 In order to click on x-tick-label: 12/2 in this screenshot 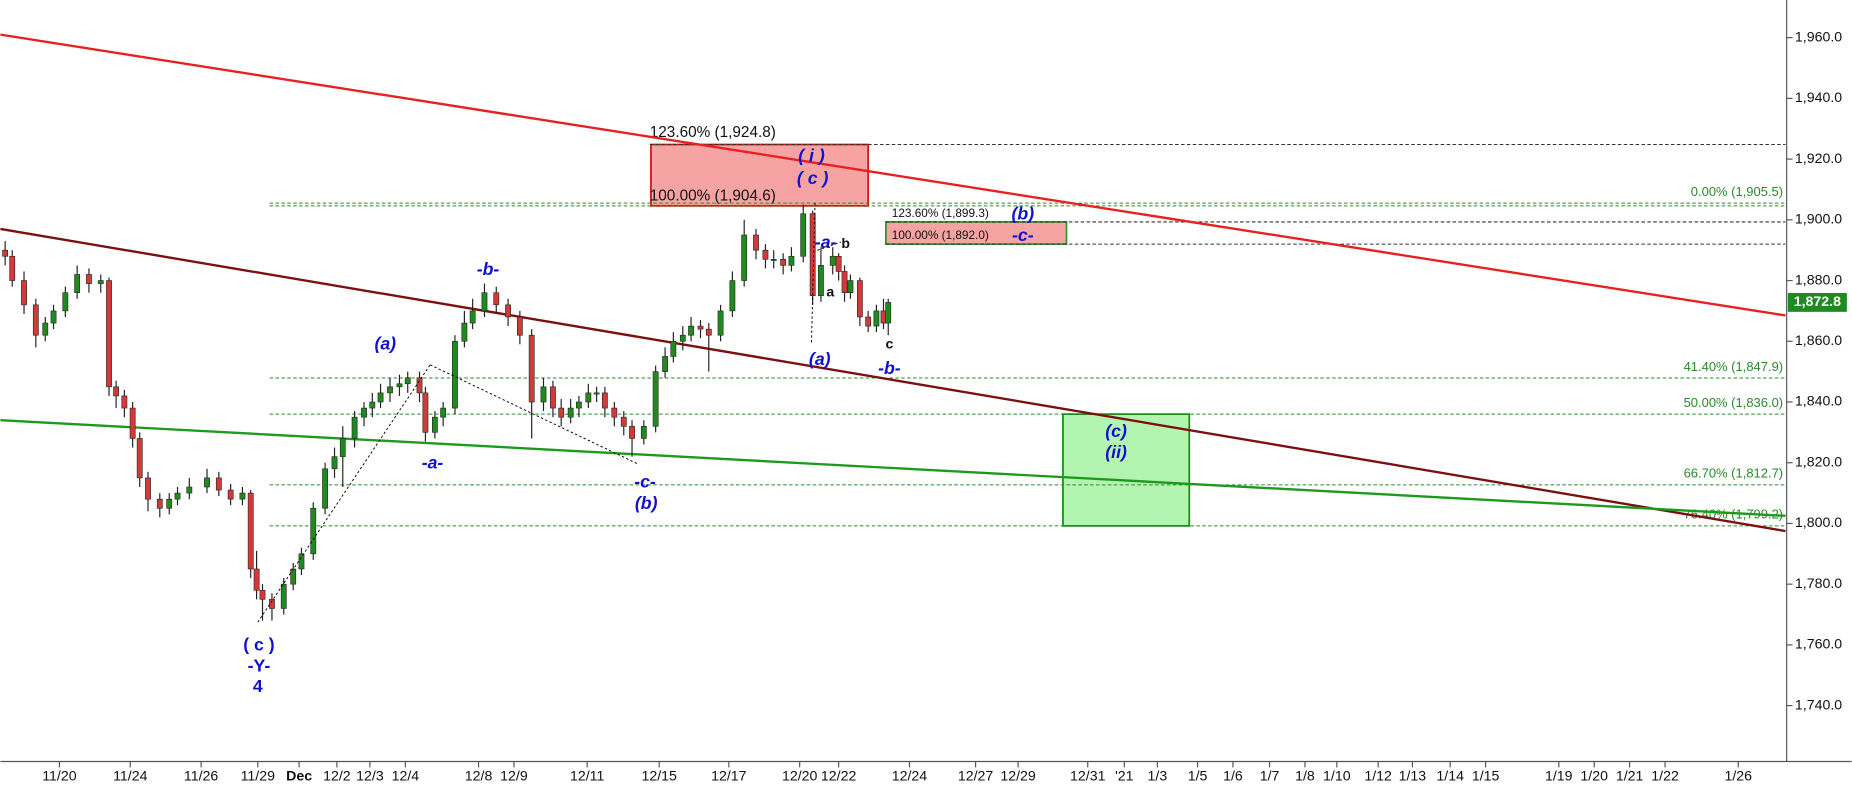, I will do `click(337, 777)`.